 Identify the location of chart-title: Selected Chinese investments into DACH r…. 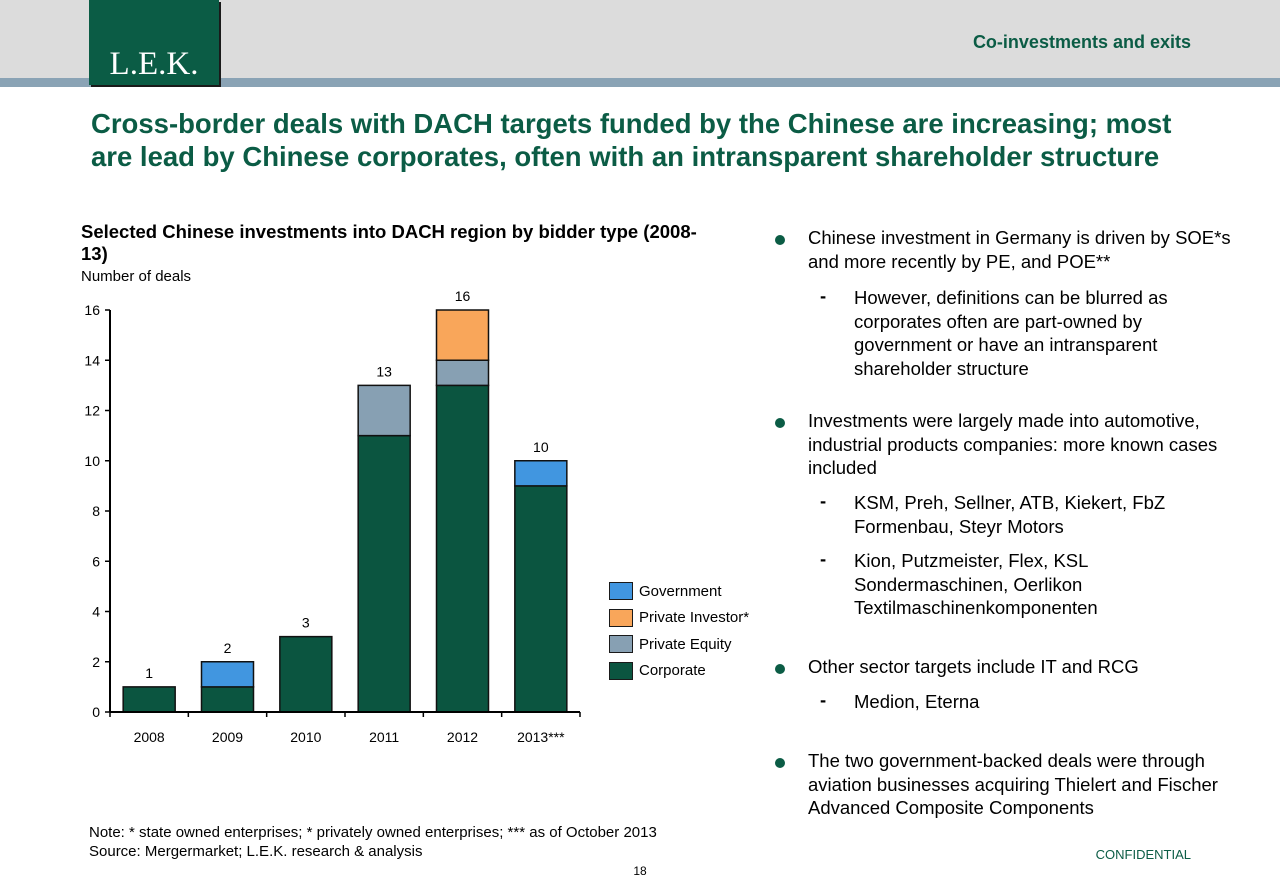
(389, 242).